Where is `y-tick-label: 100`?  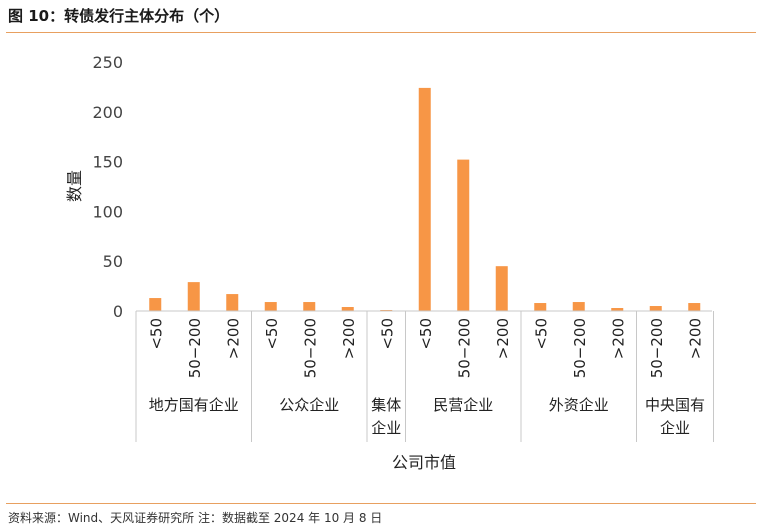 y-tick-label: 100 is located at coordinates (107, 211).